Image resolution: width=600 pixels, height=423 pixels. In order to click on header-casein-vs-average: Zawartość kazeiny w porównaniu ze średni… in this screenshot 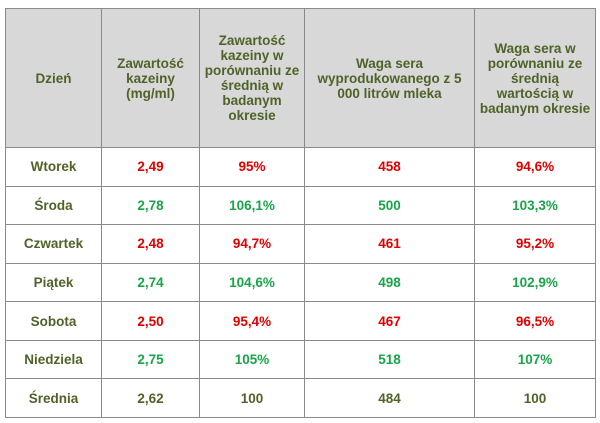, I will do `click(252, 78)`.